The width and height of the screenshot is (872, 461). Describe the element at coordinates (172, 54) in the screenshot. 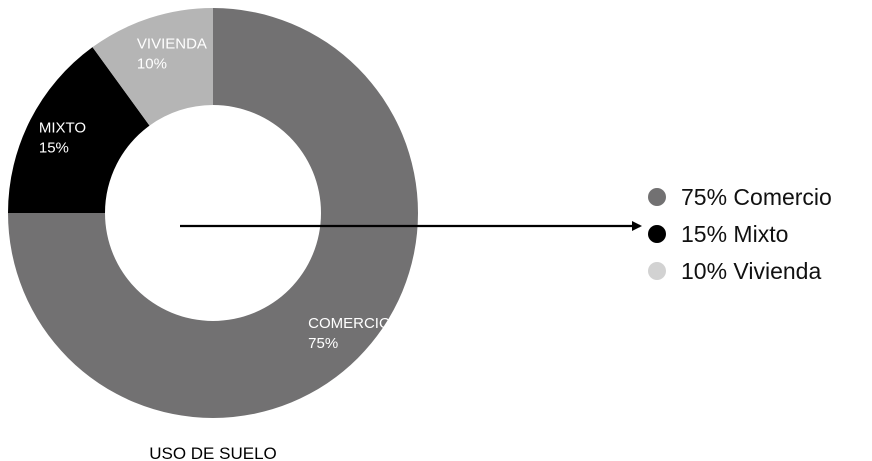

I see `slice-label-vivienda: VIVIENDA 10%` at that location.